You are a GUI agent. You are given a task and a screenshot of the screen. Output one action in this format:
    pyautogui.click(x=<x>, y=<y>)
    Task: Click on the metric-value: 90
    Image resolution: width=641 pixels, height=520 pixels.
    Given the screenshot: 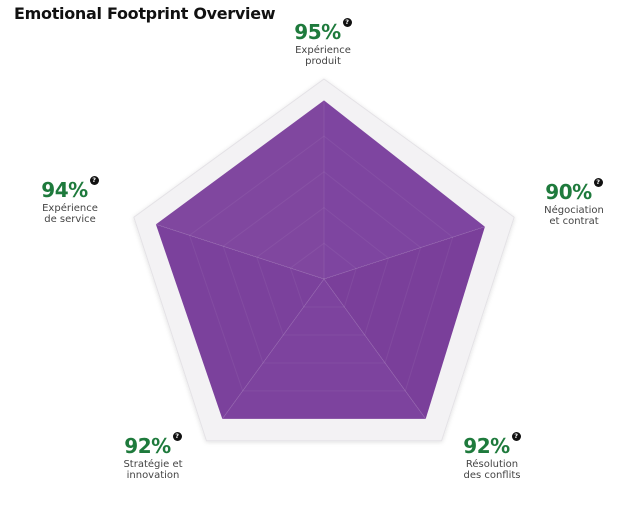 What is the action you would take?
    pyautogui.click(x=559, y=192)
    